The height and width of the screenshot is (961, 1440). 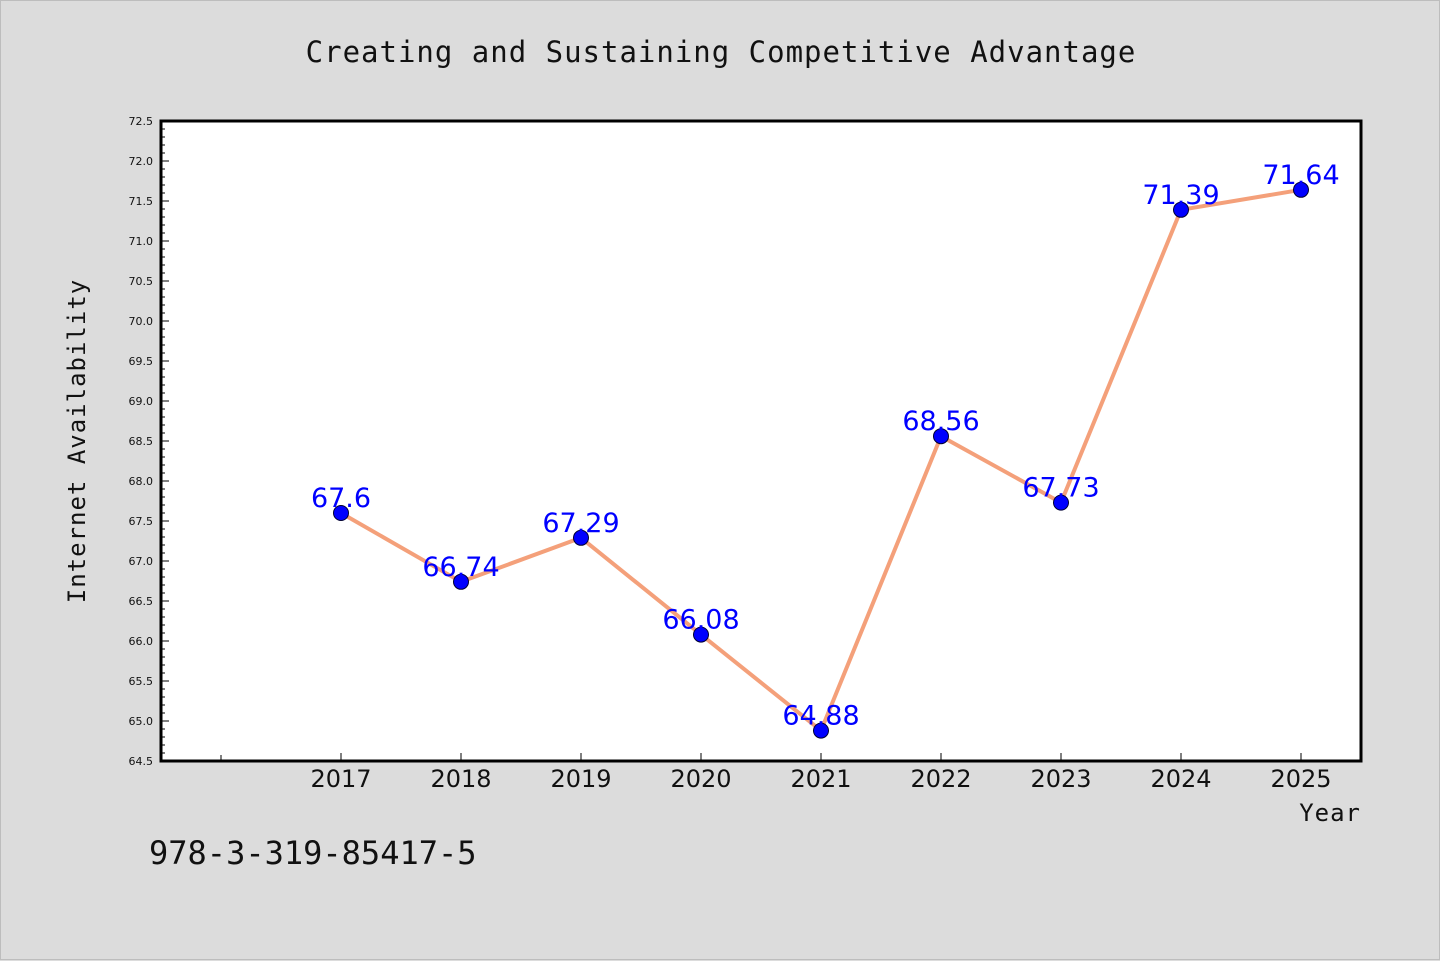 What do you see at coordinates (141, 681) in the screenshot?
I see `y-tick-label: 65.5` at bounding box center [141, 681].